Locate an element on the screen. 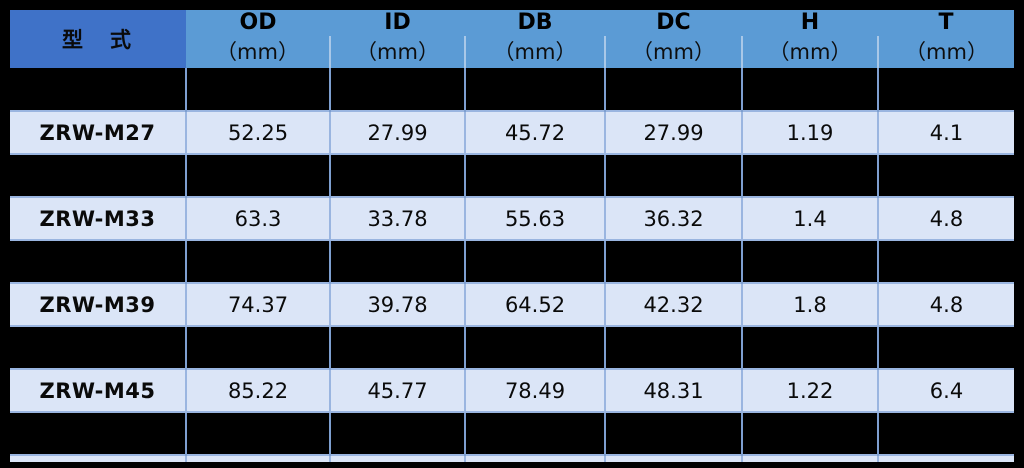 Image resolution: width=1024 pixels, height=468 pixels. cell-db: 55.63 is located at coordinates (534, 218).